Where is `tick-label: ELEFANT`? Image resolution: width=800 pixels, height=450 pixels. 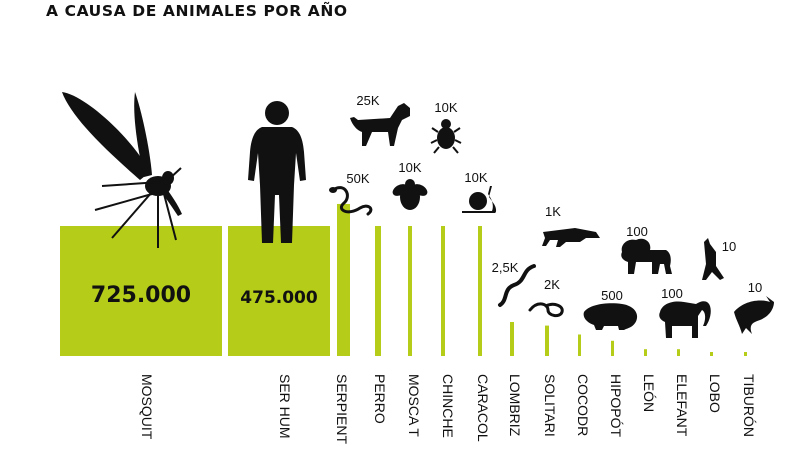
tick-label: ELEFANT is located at coordinates (682, 405).